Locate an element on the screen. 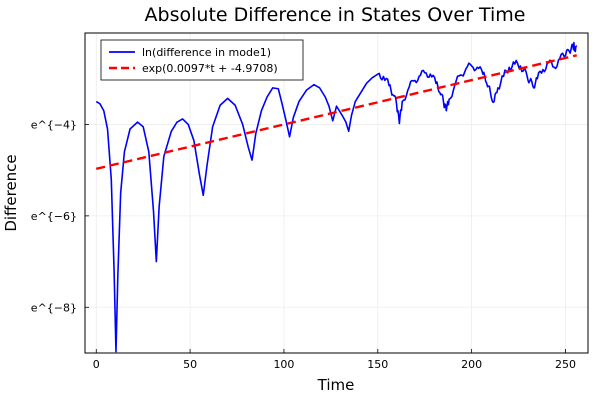  legend-label-series-1: ln(difference in mode1) is located at coordinates (206, 52).